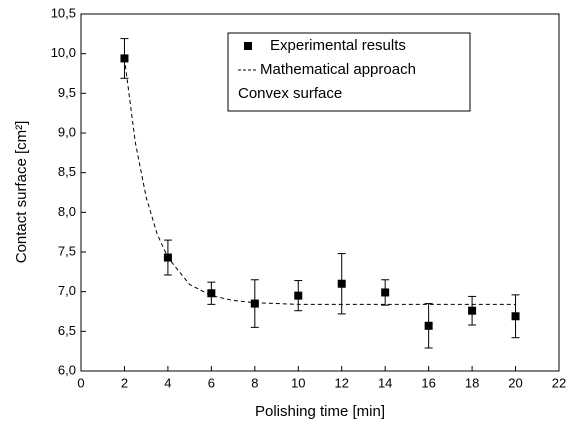  I want to click on legend-label: Experimental results, so click(338, 45).